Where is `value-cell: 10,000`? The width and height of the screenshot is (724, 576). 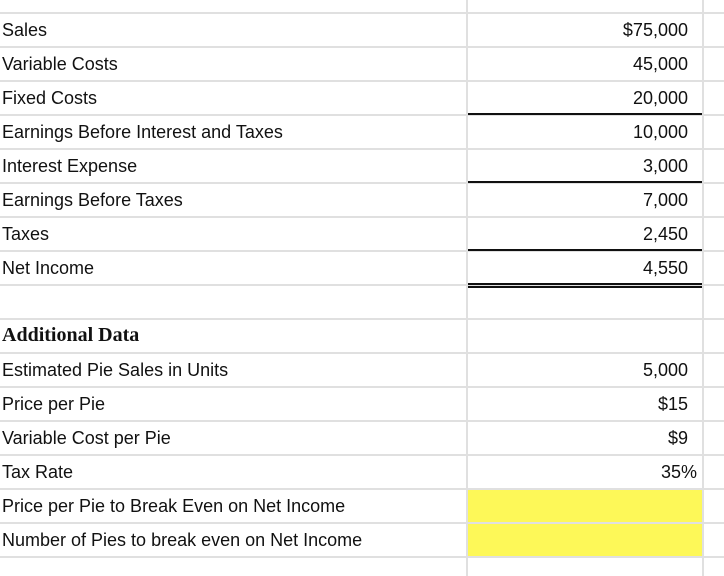
value-cell: 10,000 is located at coordinates (660, 132).